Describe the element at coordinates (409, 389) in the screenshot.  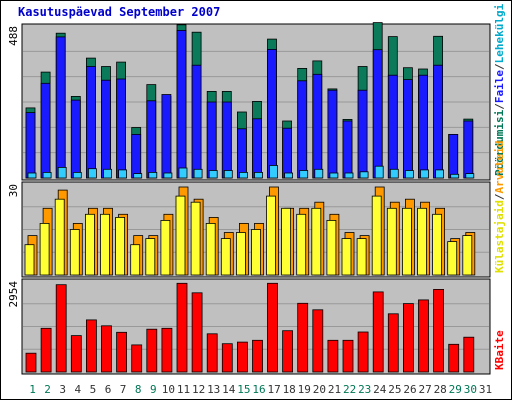
I see `x-tick-label: 26` at that location.